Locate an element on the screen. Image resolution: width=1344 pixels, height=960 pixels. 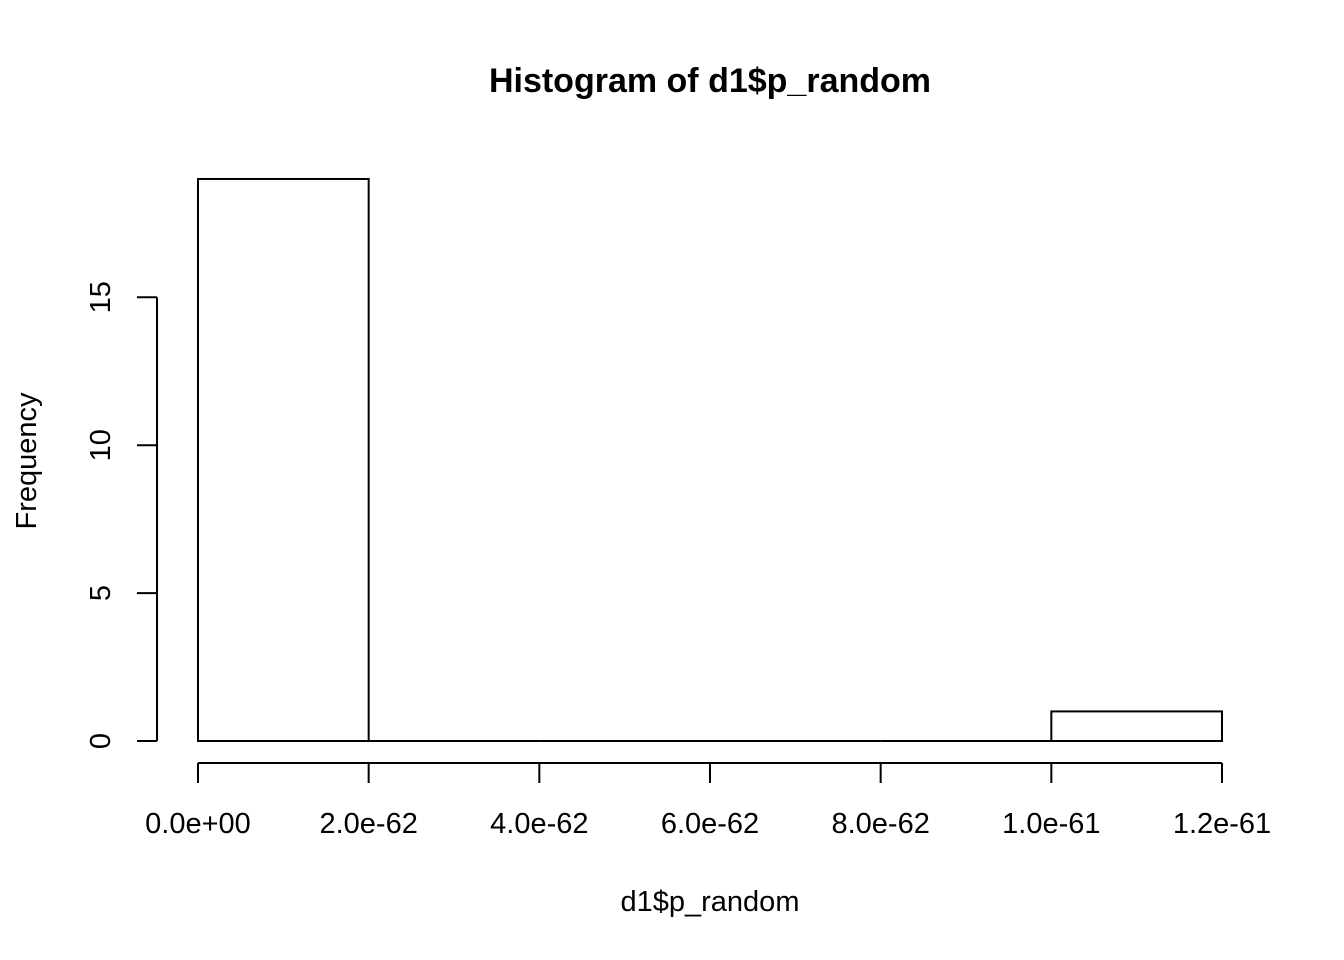
y-axis-label: Frequency is located at coordinates (27, 461).